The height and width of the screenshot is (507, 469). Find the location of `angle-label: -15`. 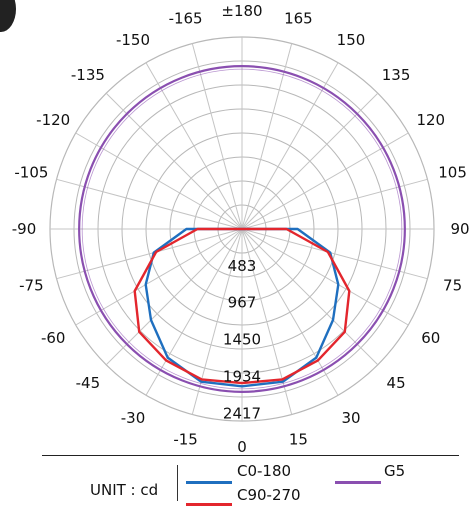

angle-label: -15 is located at coordinates (185, 440).